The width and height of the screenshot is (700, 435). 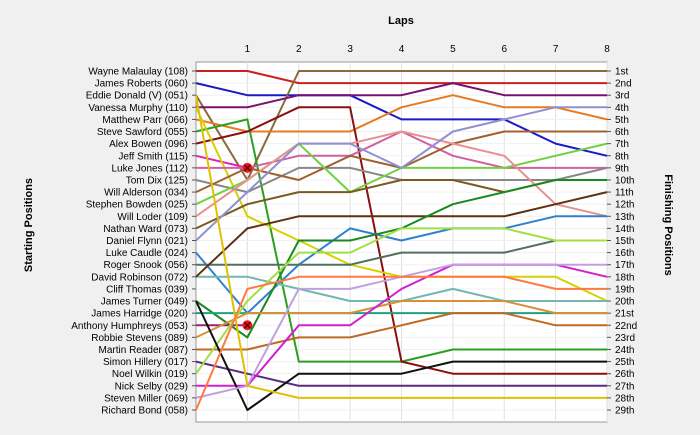 What do you see at coordinates (142, 132) in the screenshot?
I see `starting-position-label: Steve Sawford (055)` at bounding box center [142, 132].